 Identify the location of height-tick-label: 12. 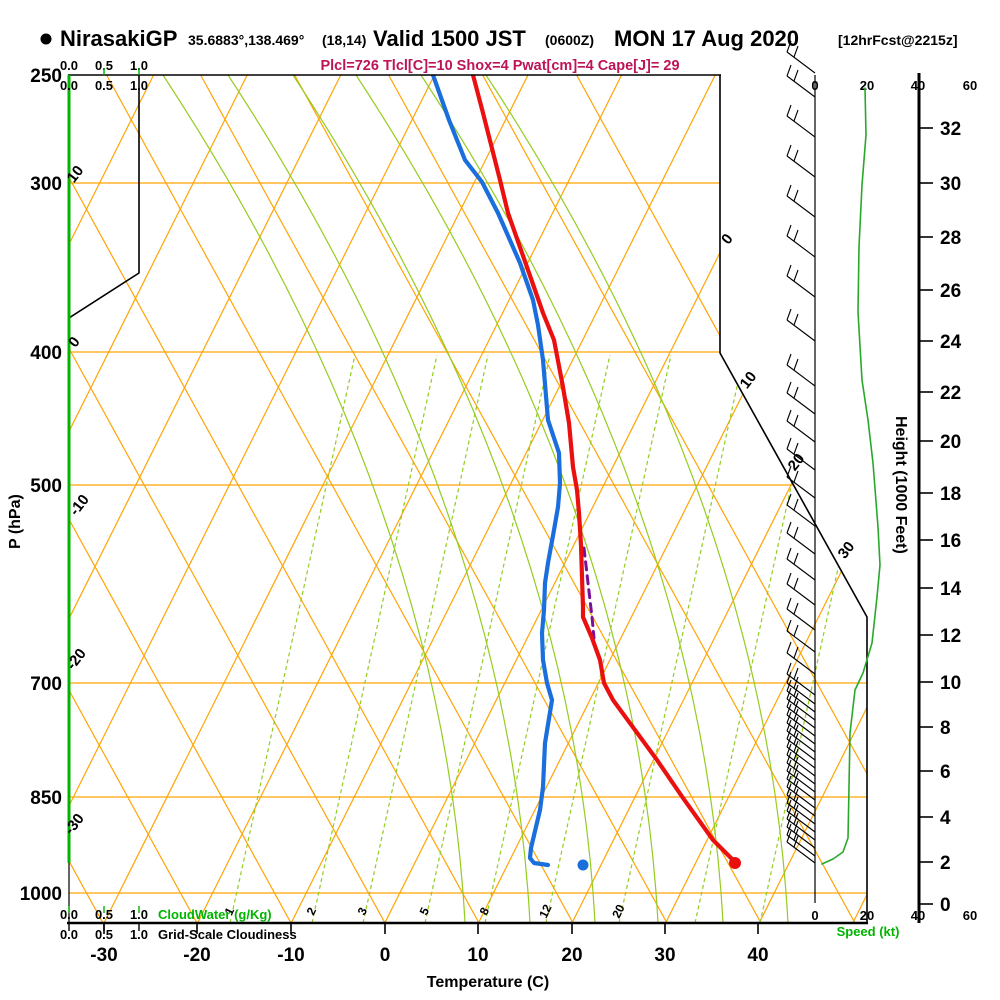
(950, 636).